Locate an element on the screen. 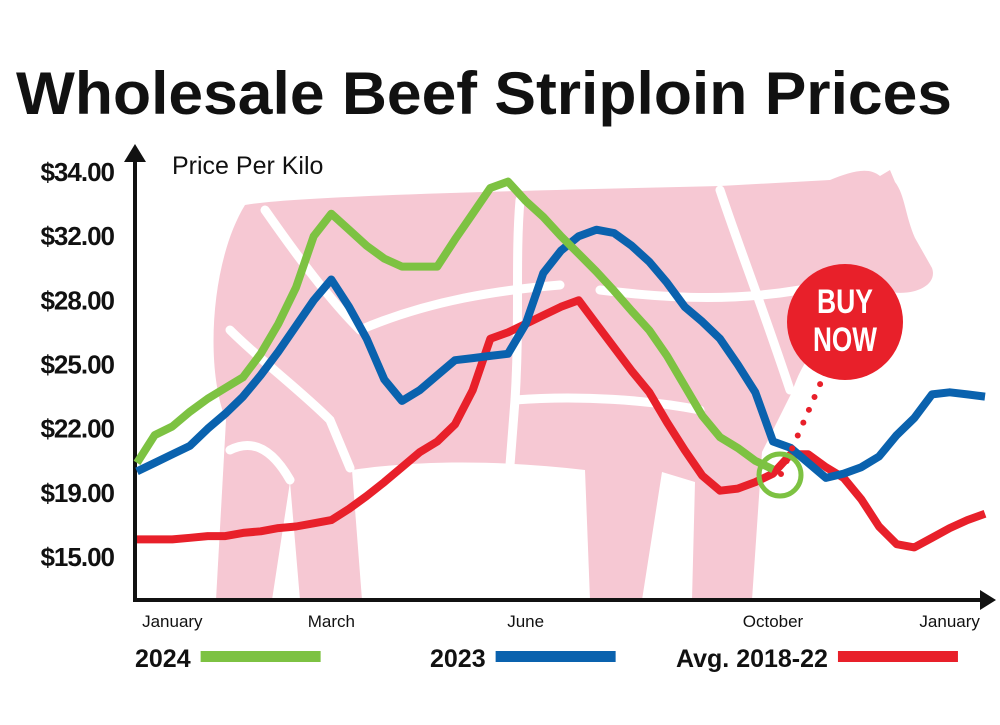 The width and height of the screenshot is (1000, 725). y-tick-label: $28.00 is located at coordinates (77, 300).